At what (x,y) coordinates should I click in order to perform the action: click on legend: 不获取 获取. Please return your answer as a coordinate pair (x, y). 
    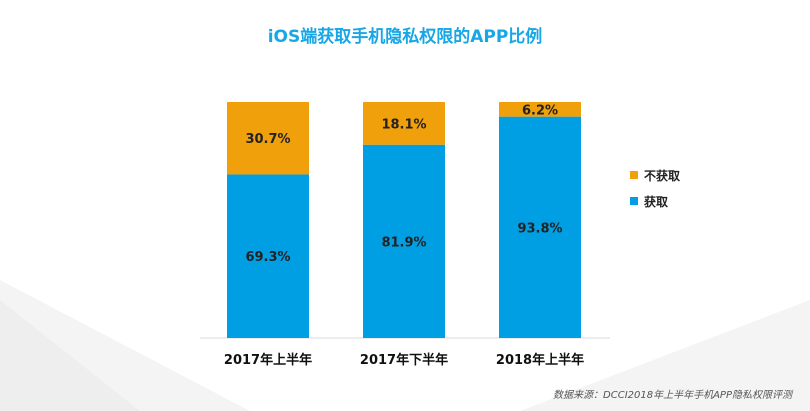
    Looking at the image, I should click on (655, 194).